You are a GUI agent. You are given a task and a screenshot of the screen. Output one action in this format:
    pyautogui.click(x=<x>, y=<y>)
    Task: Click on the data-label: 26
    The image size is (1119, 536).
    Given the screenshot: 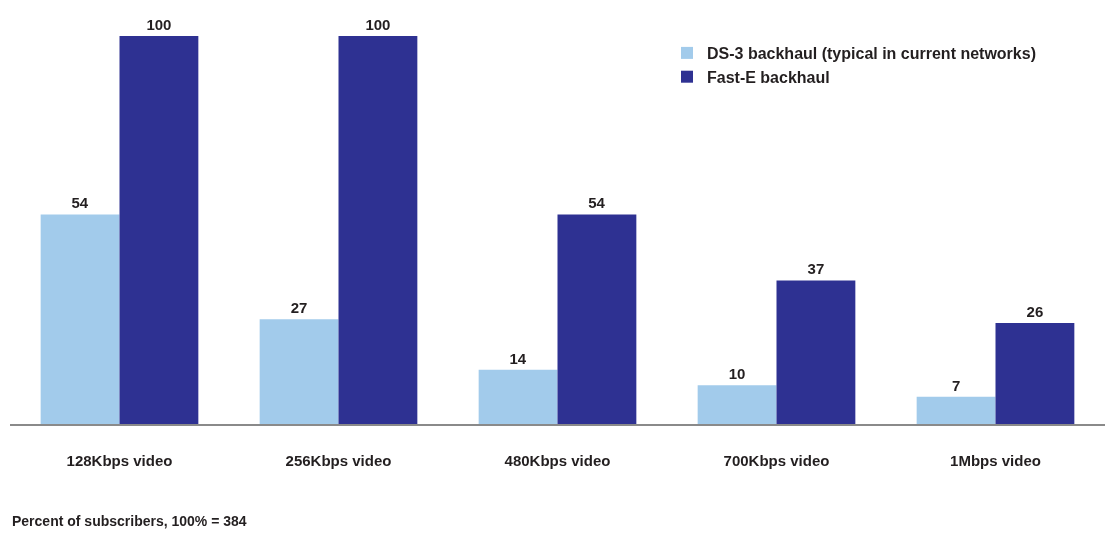 What is the action you would take?
    pyautogui.click(x=1035, y=312)
    